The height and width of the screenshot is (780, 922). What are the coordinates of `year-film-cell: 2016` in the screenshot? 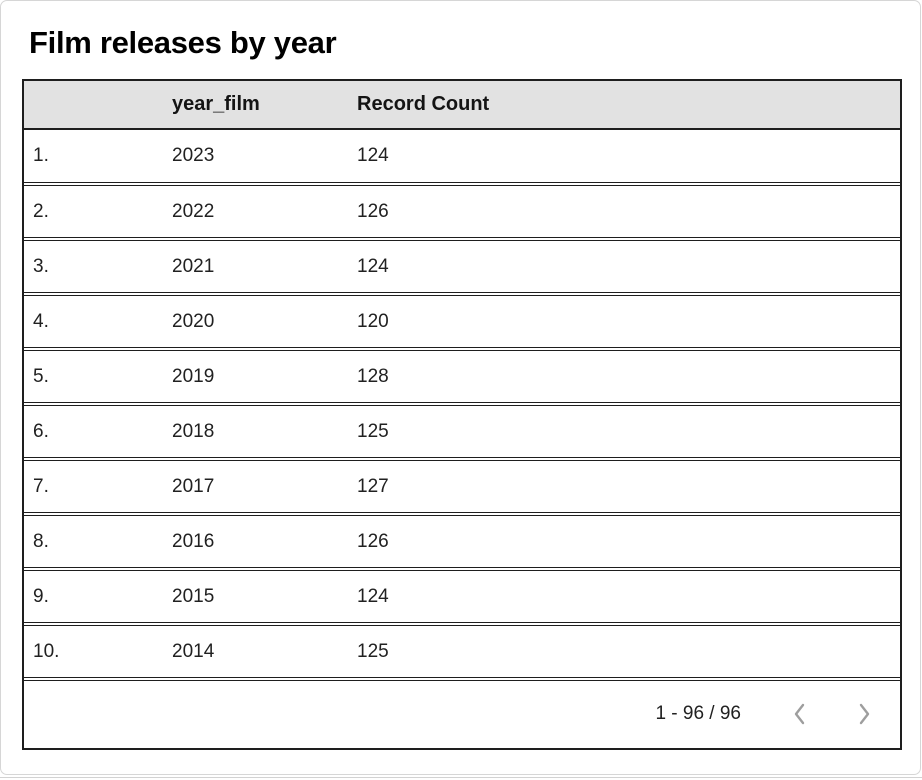 It's located at (193, 541).